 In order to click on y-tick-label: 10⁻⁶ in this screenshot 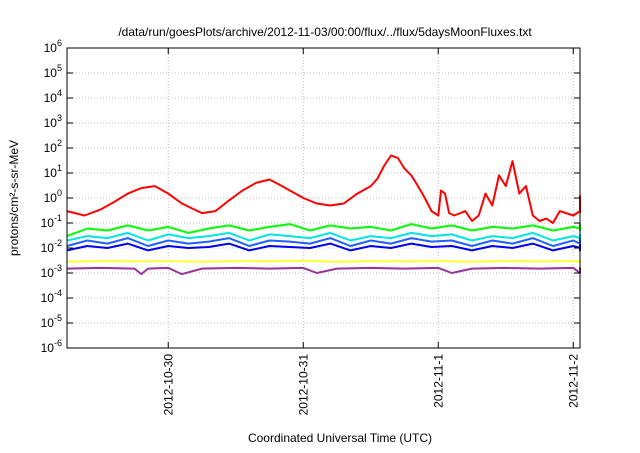, I will do `click(51, 346)`.